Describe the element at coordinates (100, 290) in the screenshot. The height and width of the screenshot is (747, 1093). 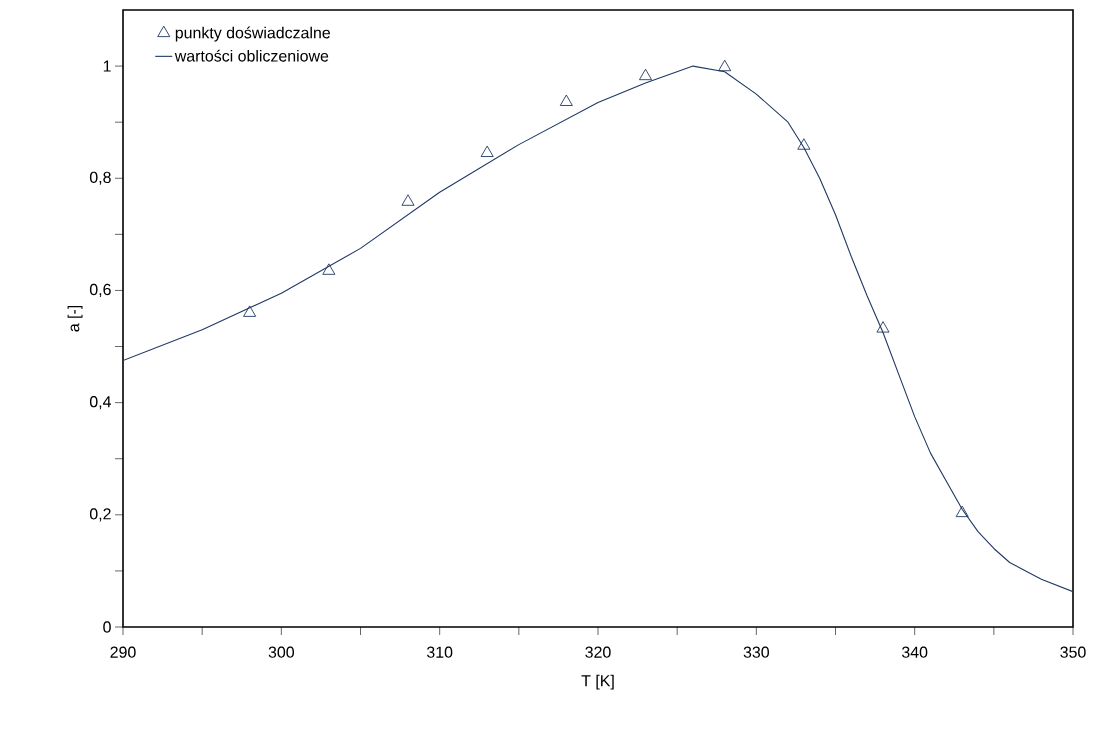
I see `y-tick-label: 0,6` at that location.